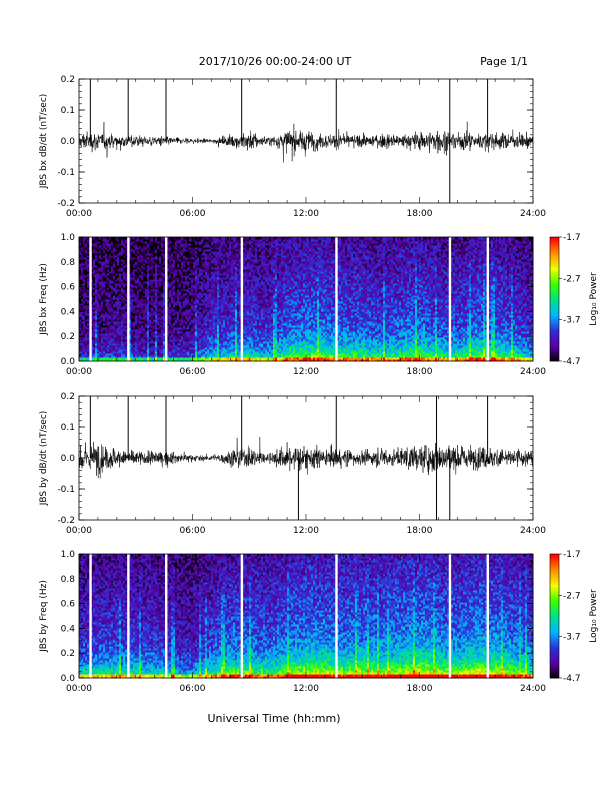 This screenshot has height=792, width=612. Describe the element at coordinates (66, 173) in the screenshot. I see `y-tick-label: -0.1` at that location.